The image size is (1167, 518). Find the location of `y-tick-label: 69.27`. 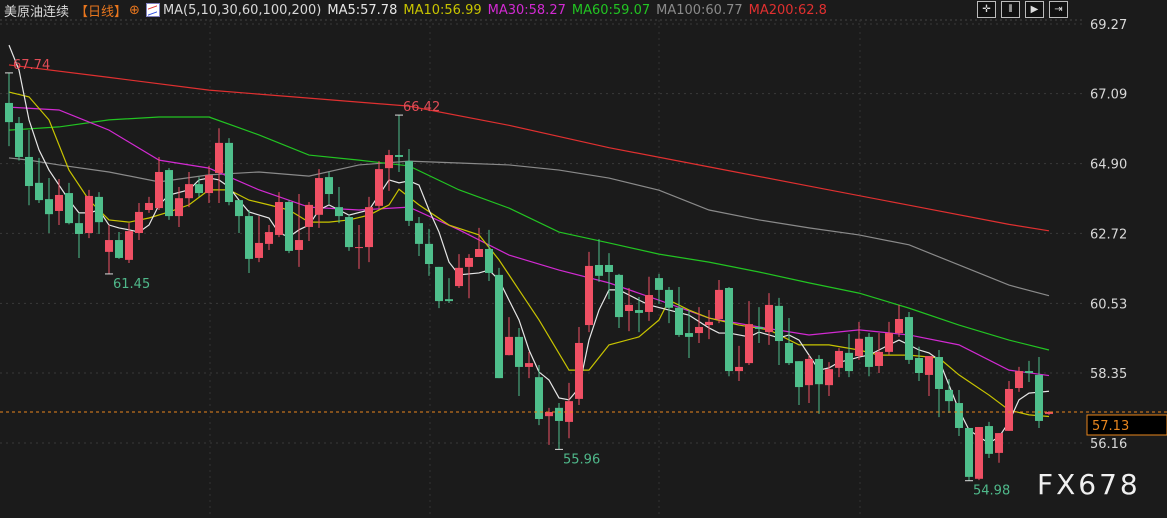

y-tick-label: 69.27 is located at coordinates (1108, 25).